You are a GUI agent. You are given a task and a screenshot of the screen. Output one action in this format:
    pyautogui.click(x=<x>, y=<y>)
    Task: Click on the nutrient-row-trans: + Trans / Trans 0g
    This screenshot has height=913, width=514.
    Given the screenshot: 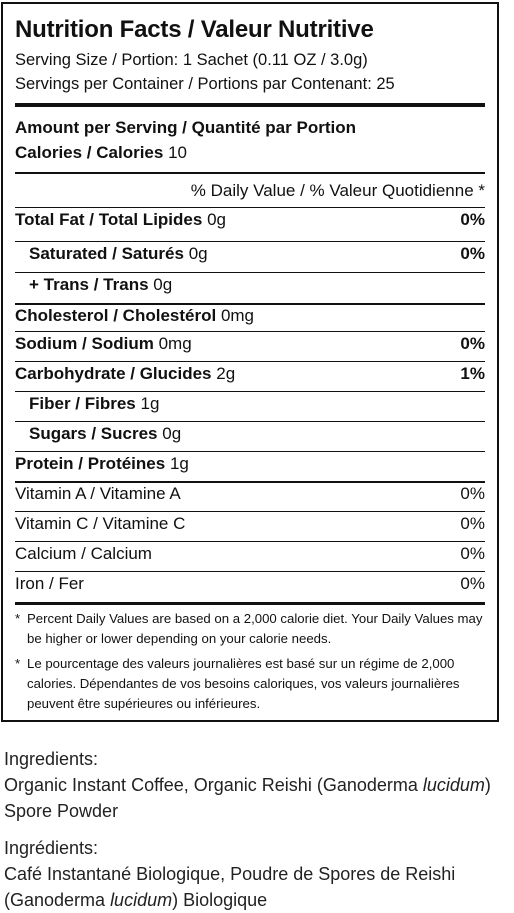 What is the action you would take?
    pyautogui.click(x=250, y=286)
    